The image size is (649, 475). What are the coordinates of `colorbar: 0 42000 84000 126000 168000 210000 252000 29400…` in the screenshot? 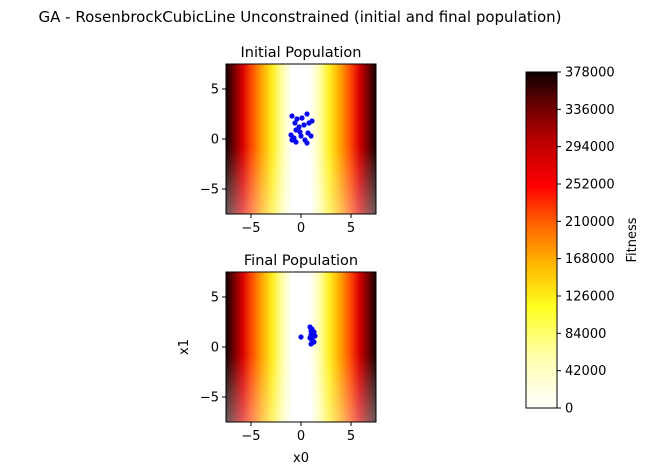 It's located at (582, 241).